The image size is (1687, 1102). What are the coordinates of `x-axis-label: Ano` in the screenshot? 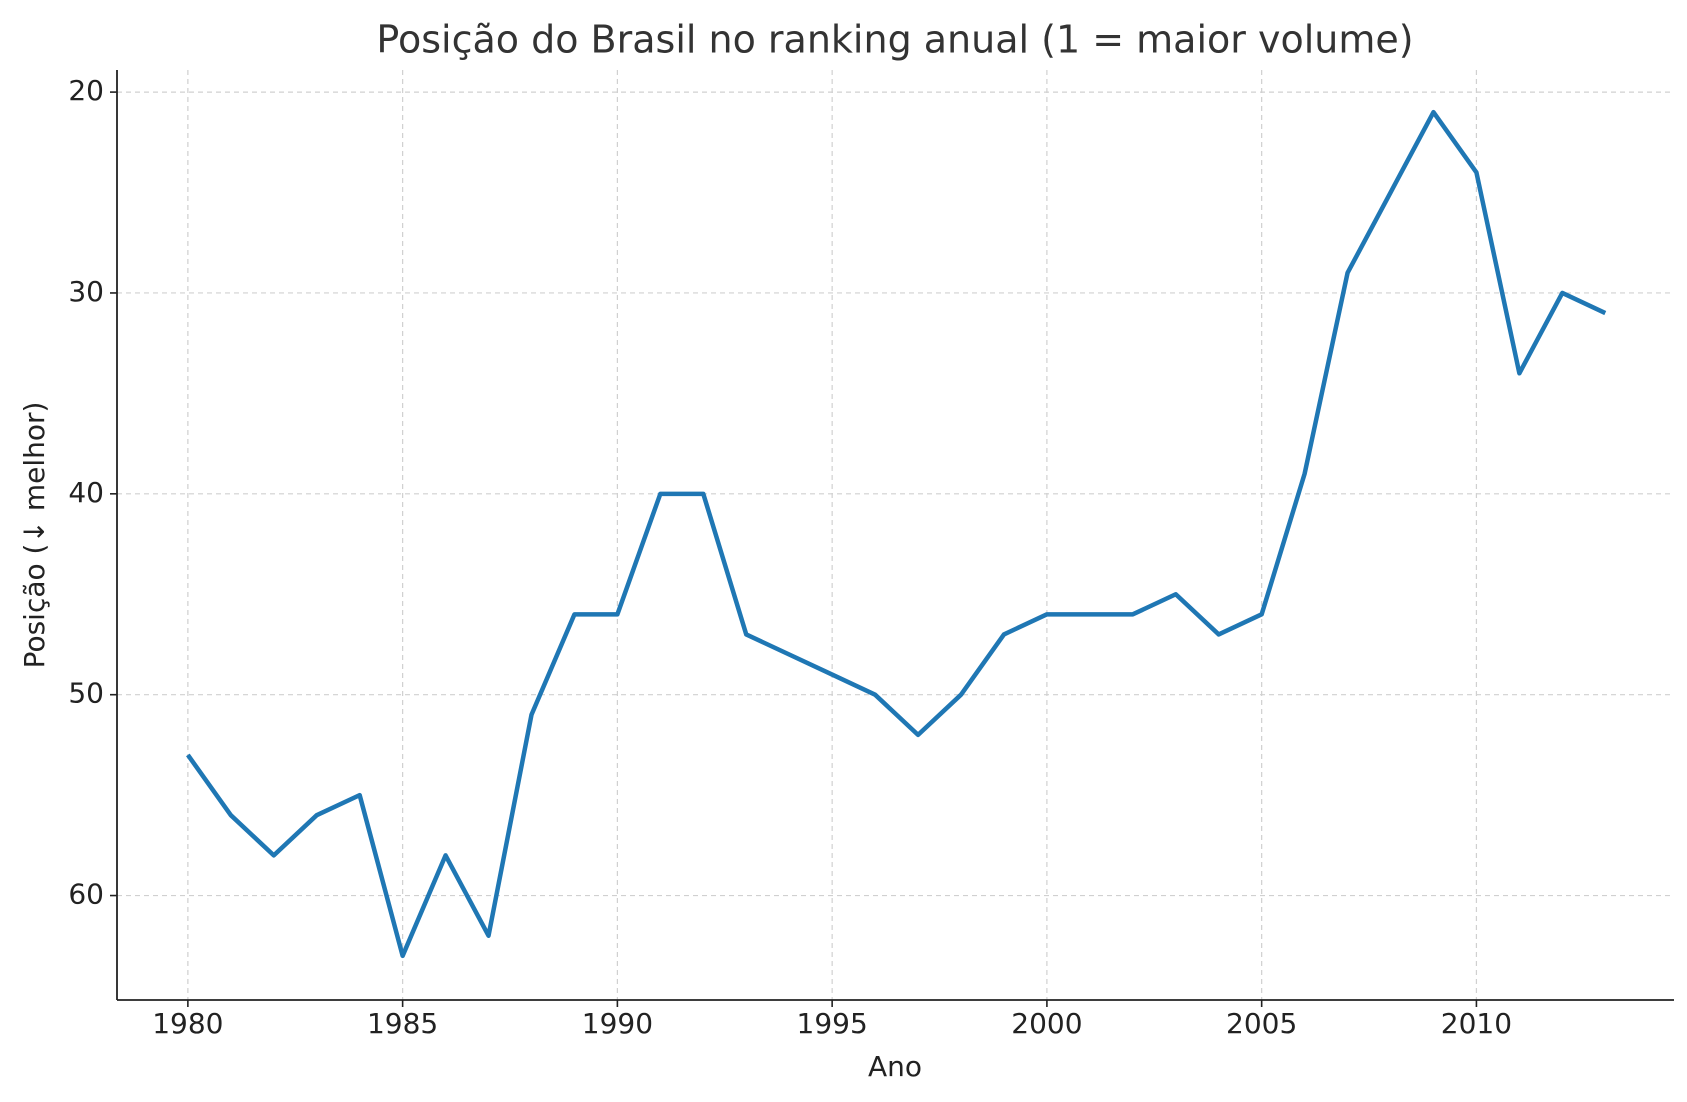 It's located at (895, 1066).